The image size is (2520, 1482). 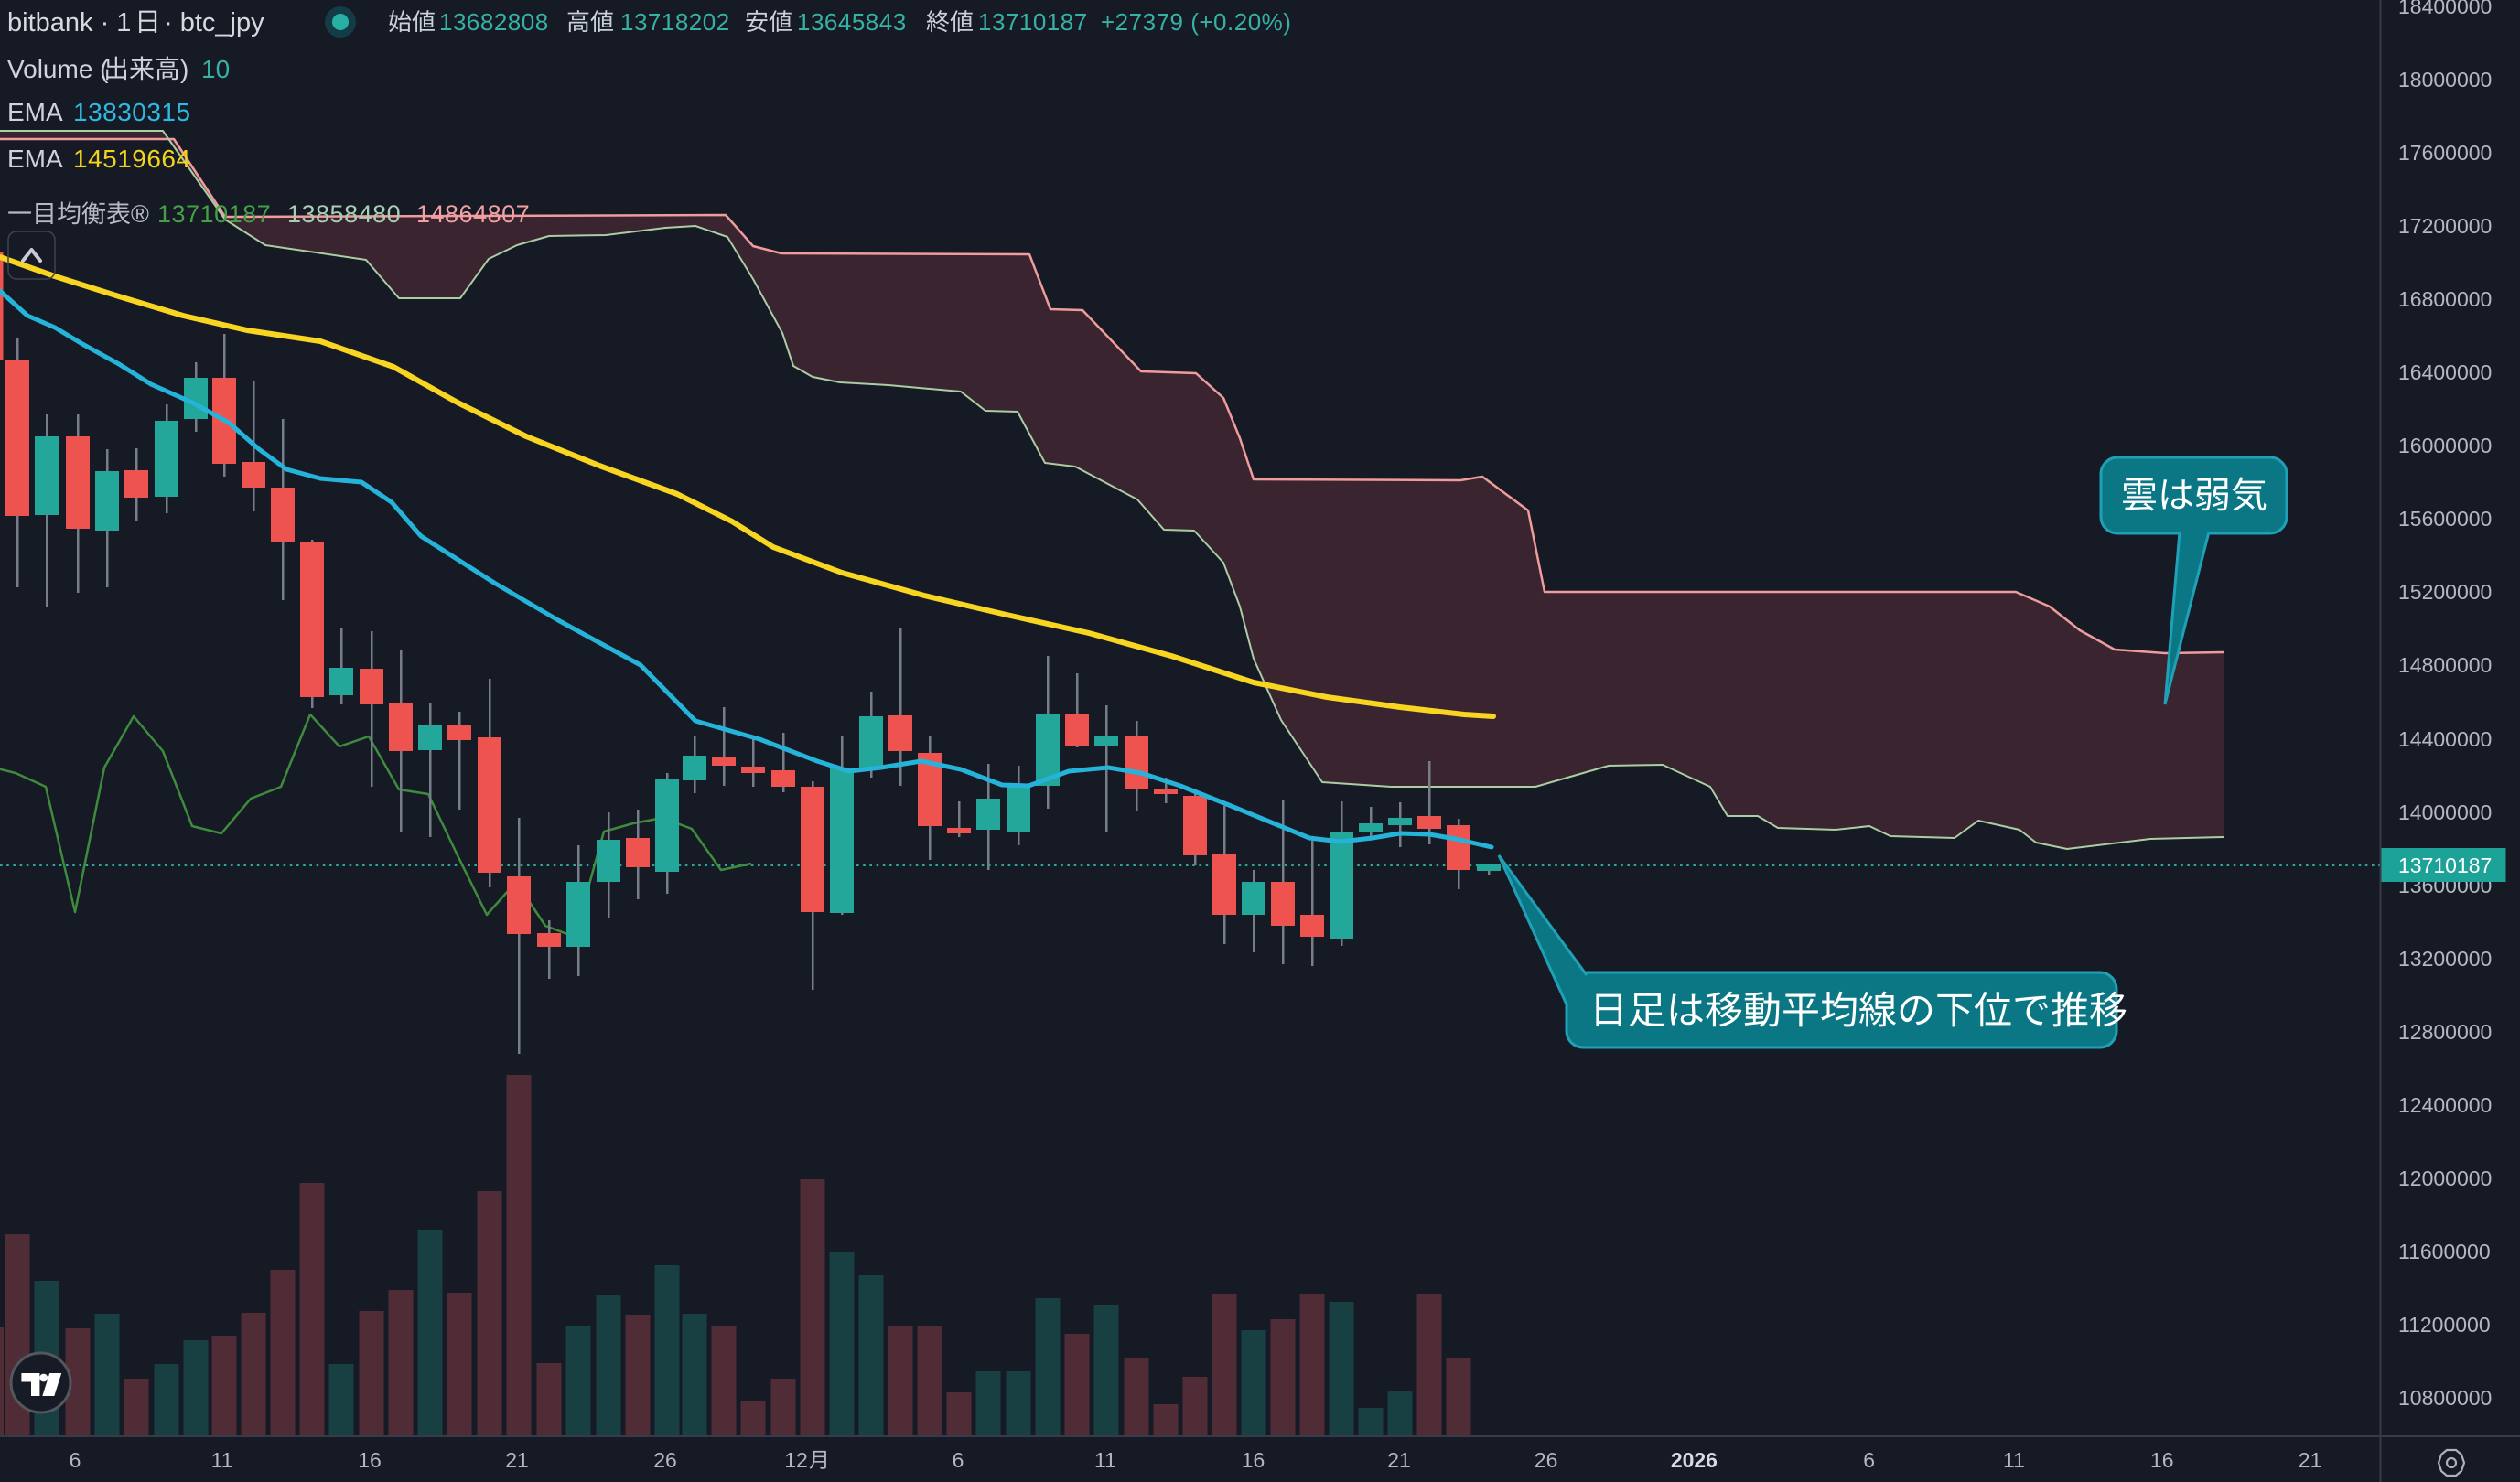 I want to click on svg-text: 14519664, so click(x=132, y=159).